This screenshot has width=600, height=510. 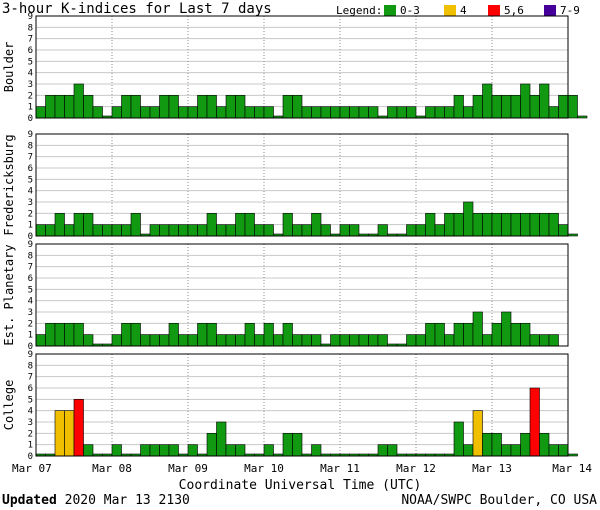 What do you see at coordinates (32, 468) in the screenshot?
I see `x-tick-label: Mar 07` at bounding box center [32, 468].